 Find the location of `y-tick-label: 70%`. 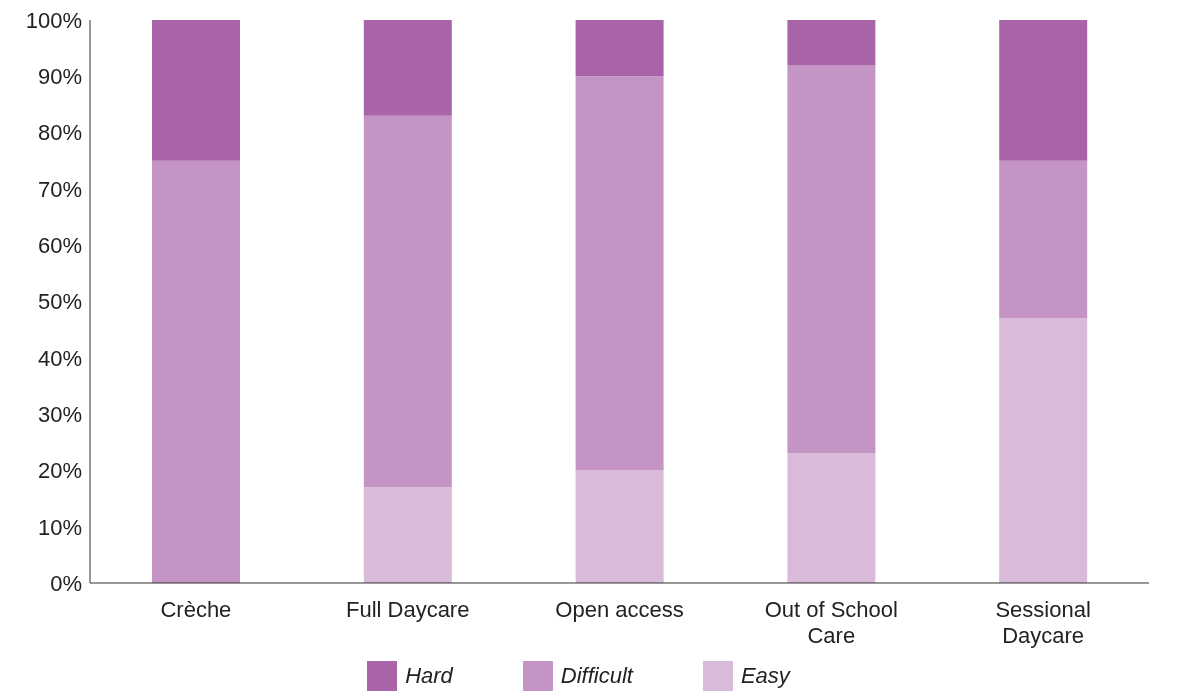

y-tick-label: 70% is located at coordinates (59, 189).